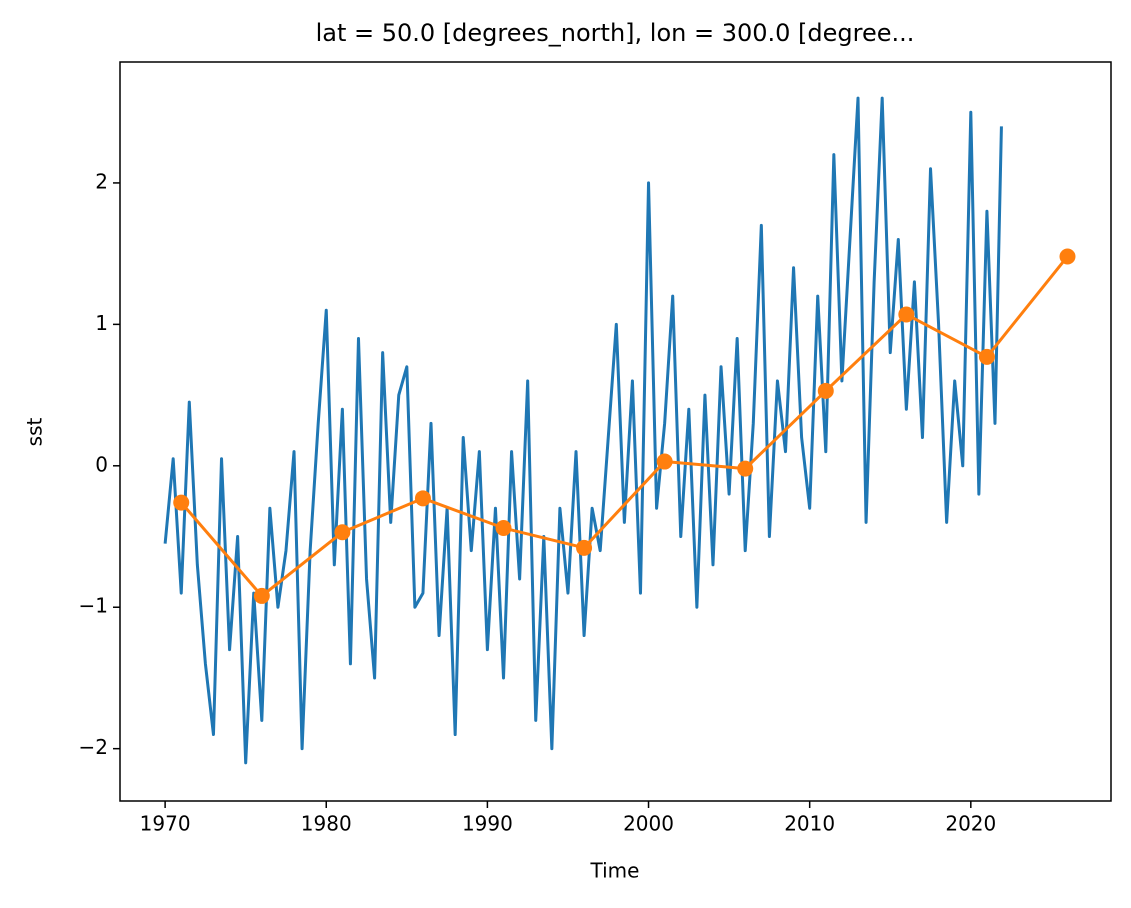 This screenshot has height=908, width=1131. I want to click on x-tick-label: 2000, so click(648, 824).